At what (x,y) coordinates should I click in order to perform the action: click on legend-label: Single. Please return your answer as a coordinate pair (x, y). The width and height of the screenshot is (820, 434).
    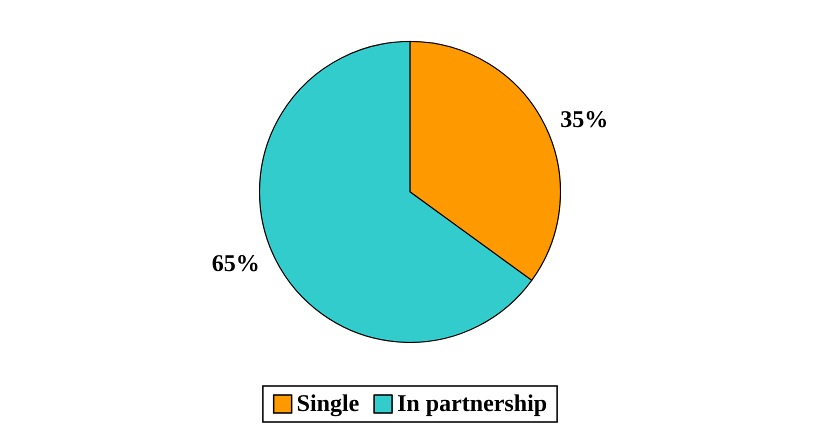
    Looking at the image, I should click on (328, 404).